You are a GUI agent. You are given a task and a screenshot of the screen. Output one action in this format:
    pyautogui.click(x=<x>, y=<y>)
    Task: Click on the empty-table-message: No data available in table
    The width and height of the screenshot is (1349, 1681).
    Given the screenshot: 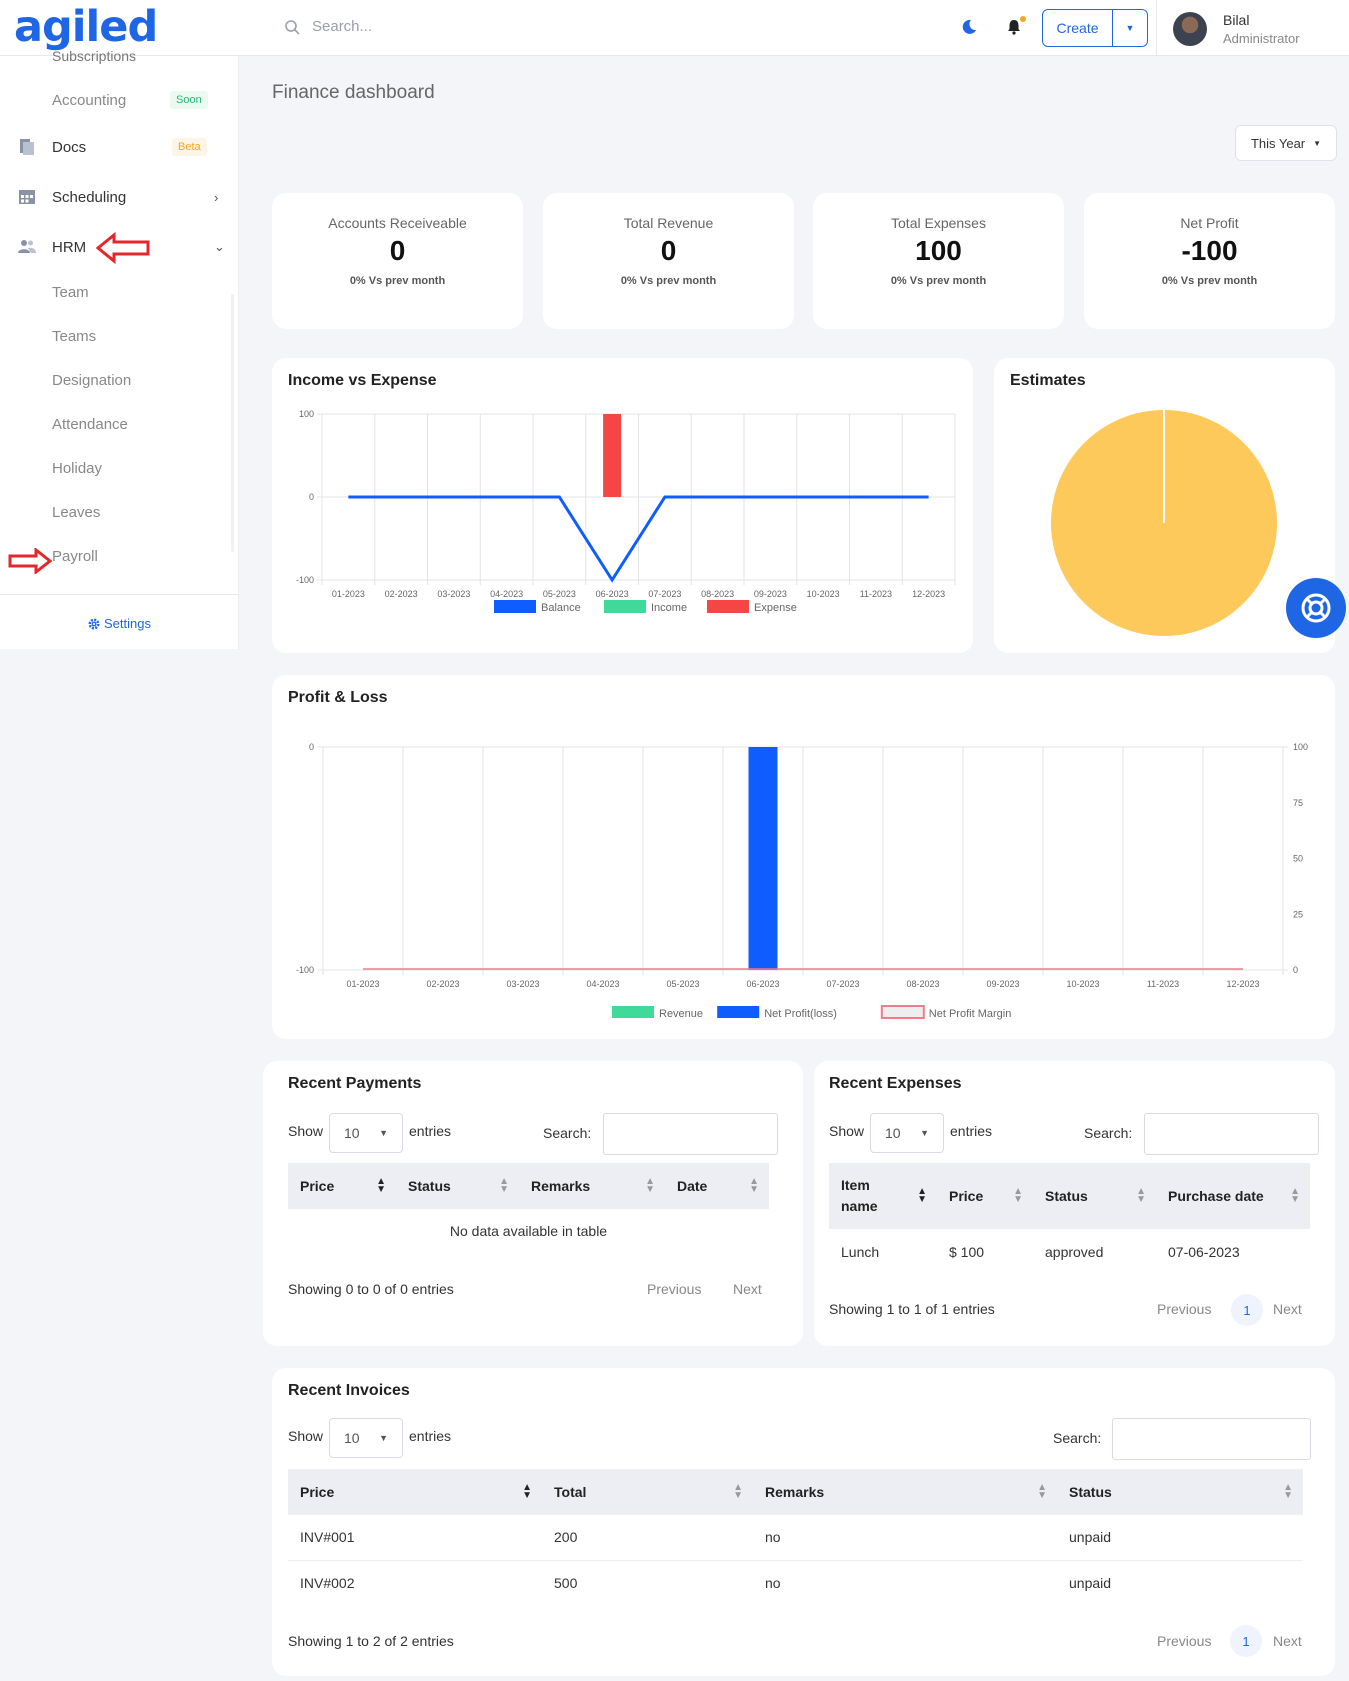 What is the action you would take?
    pyautogui.click(x=528, y=1231)
    